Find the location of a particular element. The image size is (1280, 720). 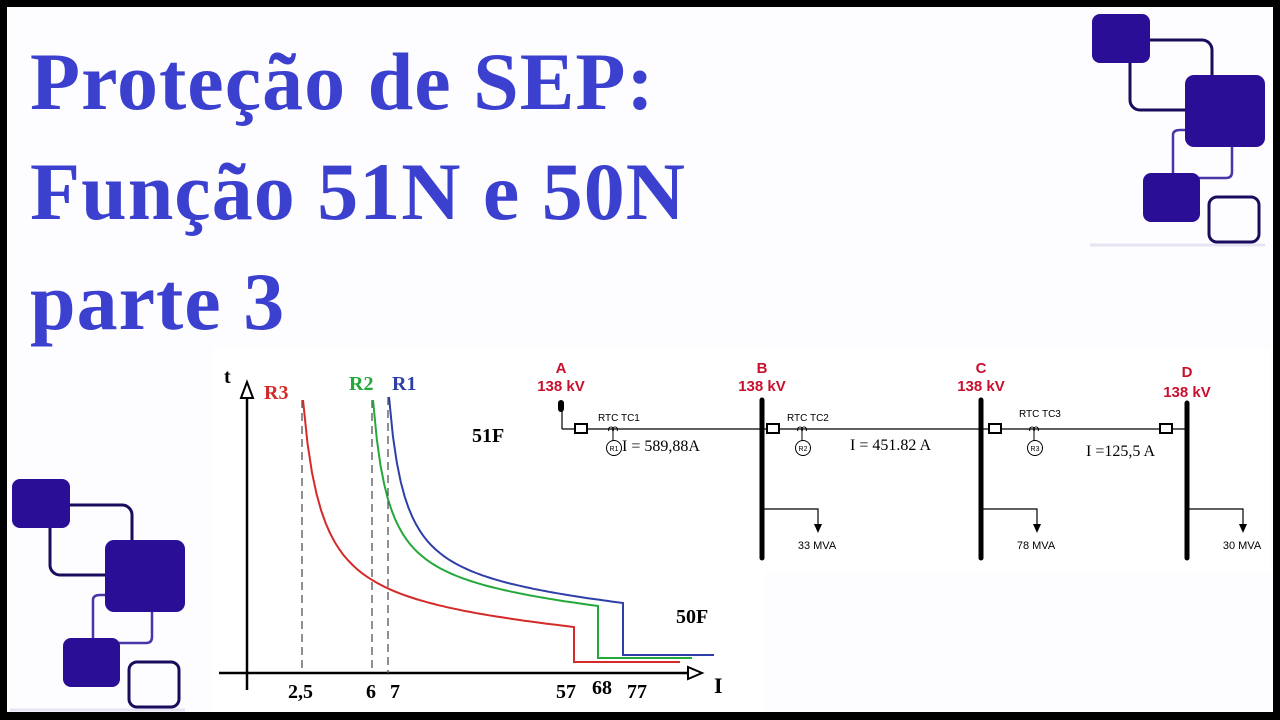

relay-r2 is located at coordinates (803, 448).